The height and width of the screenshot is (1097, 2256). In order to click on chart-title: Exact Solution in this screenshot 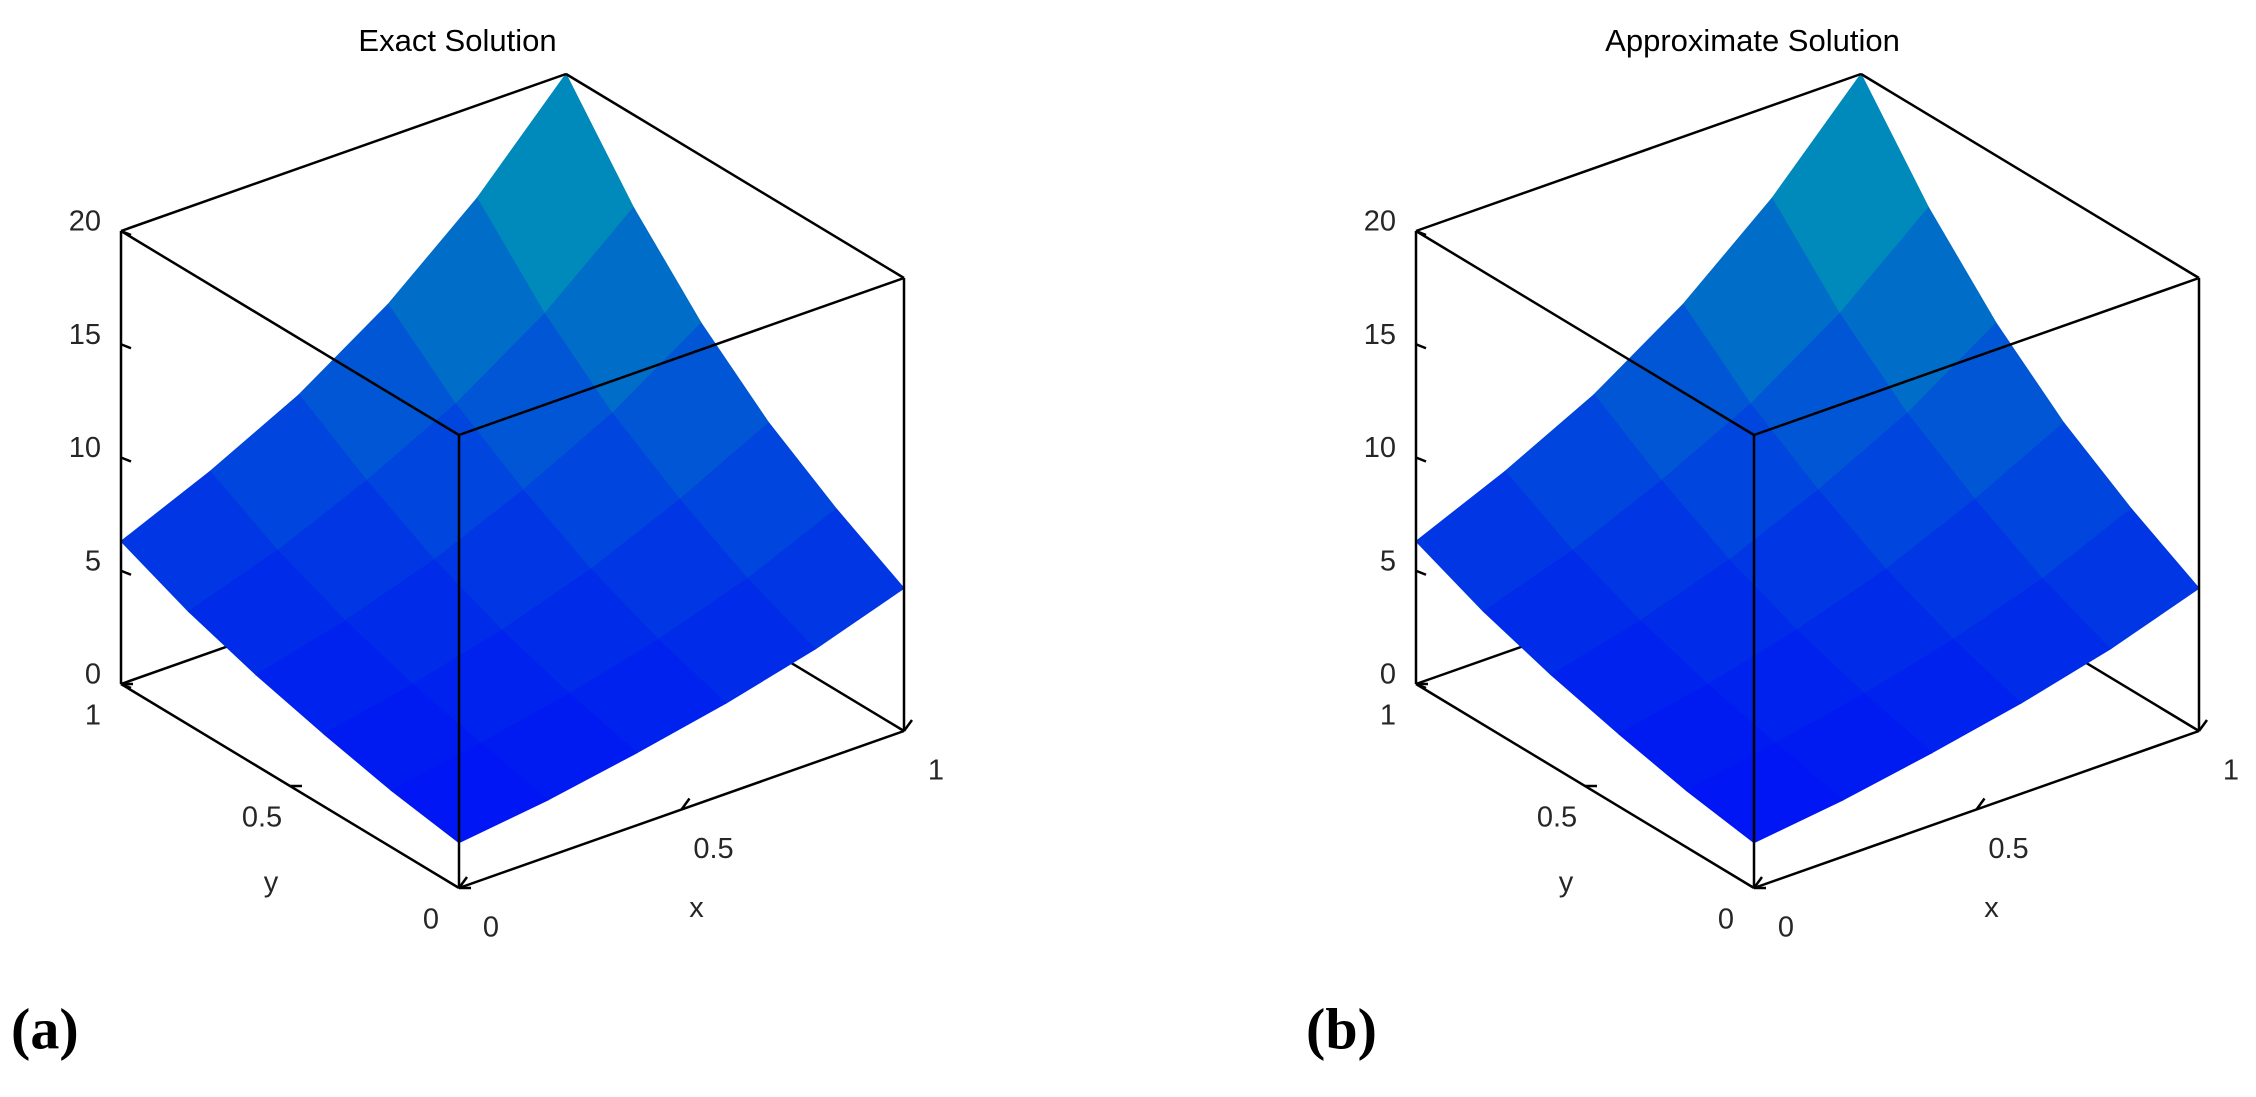, I will do `click(457, 40)`.